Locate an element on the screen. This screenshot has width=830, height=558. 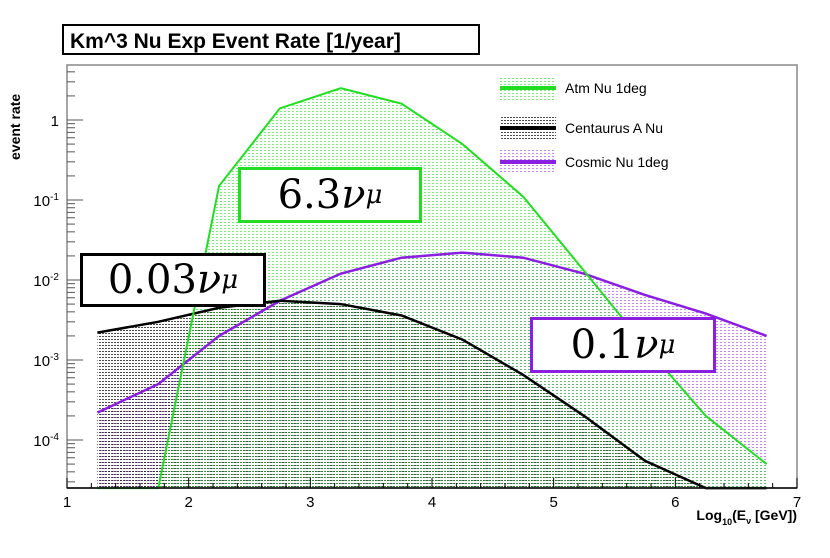
annotation-centaurus: 0.03 ν μ is located at coordinates (173, 280).